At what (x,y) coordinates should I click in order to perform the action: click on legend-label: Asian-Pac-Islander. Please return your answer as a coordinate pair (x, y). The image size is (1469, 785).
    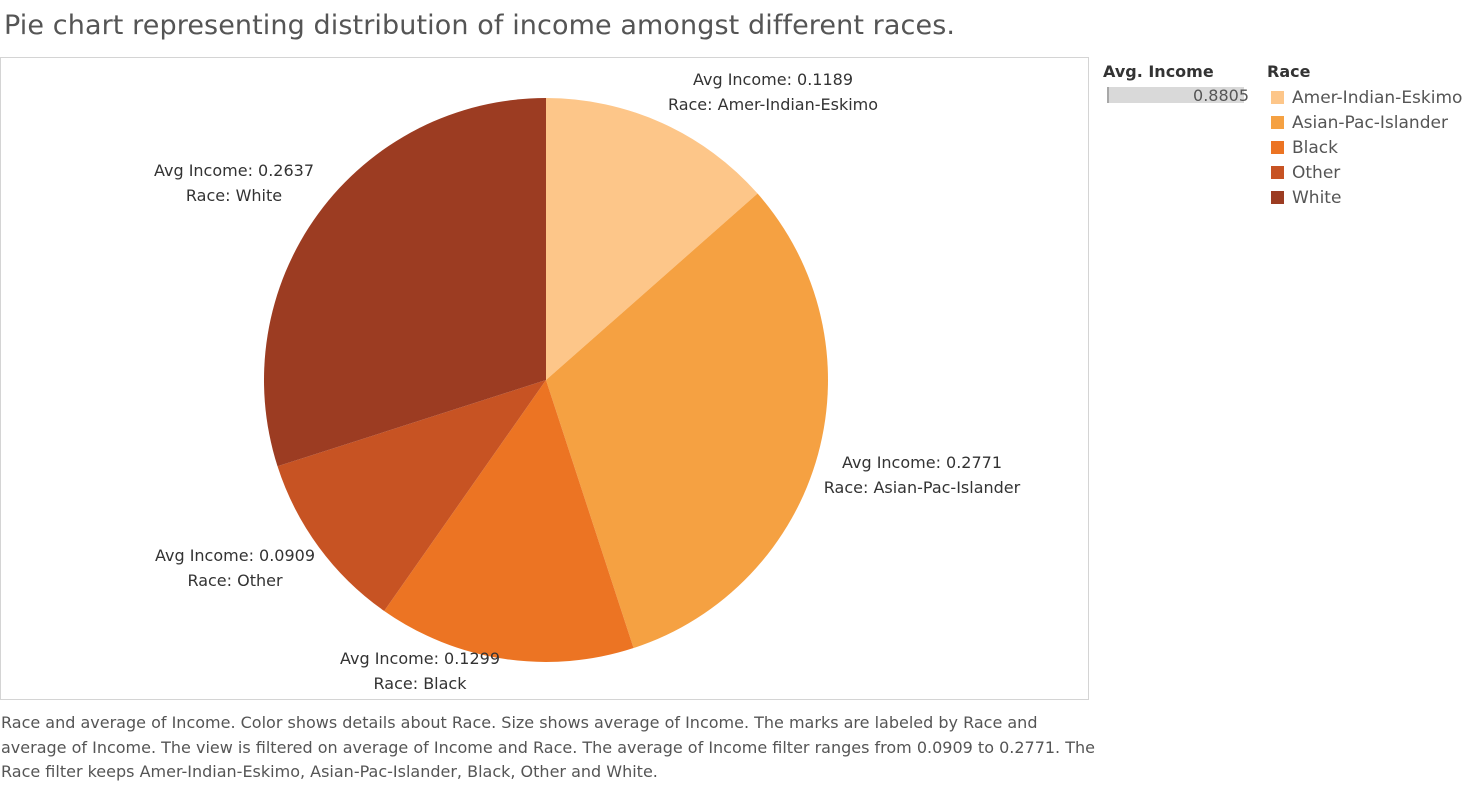
    Looking at the image, I should click on (1370, 122).